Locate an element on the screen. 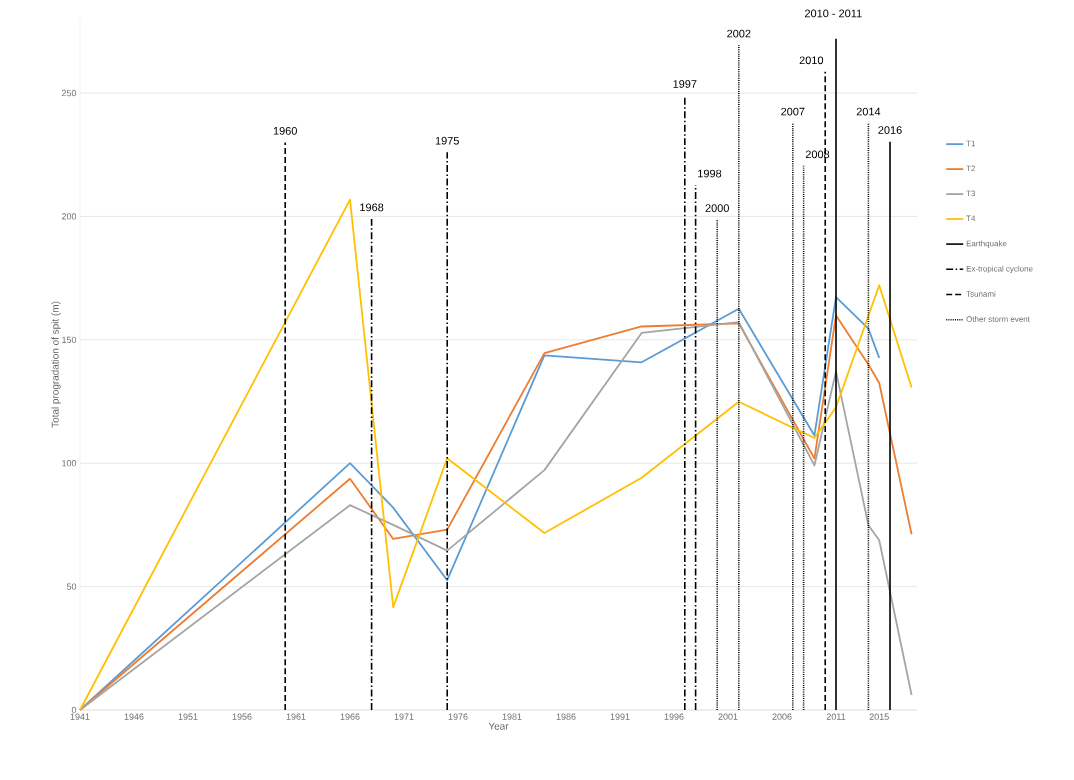 This screenshot has height=780, width=1074. annotation: 2010 is located at coordinates (811, 60).